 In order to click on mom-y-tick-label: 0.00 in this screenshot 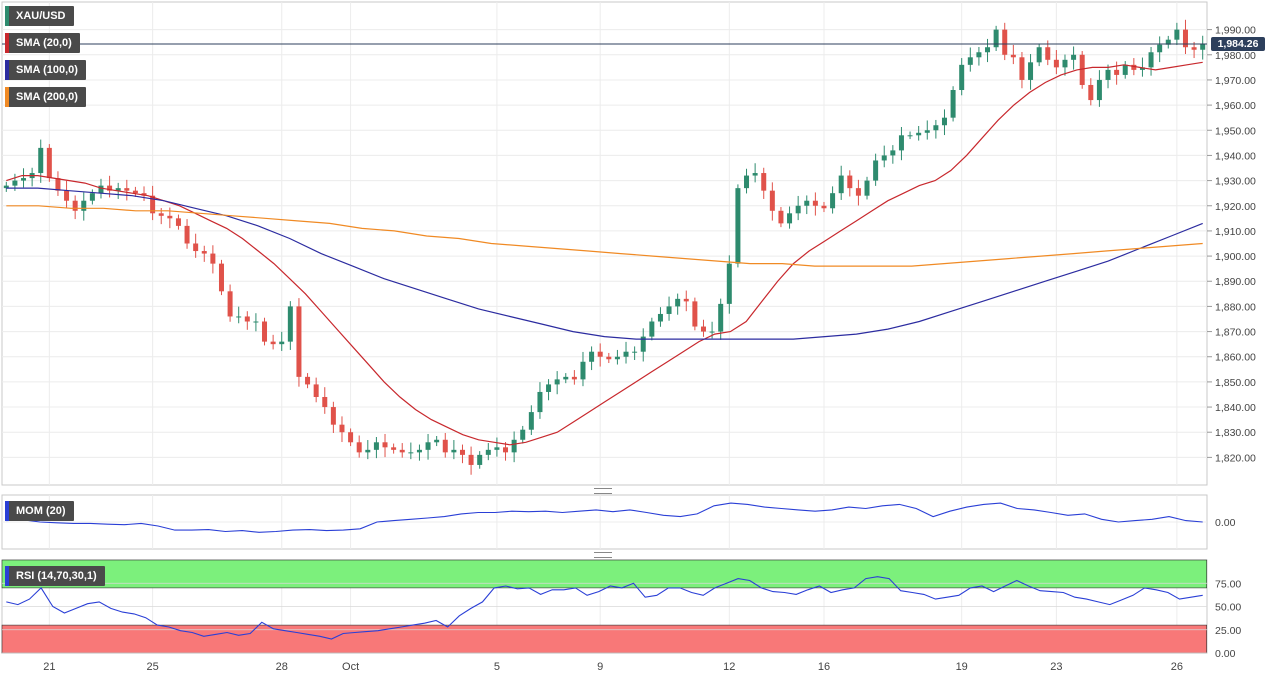, I will do `click(1225, 523)`.